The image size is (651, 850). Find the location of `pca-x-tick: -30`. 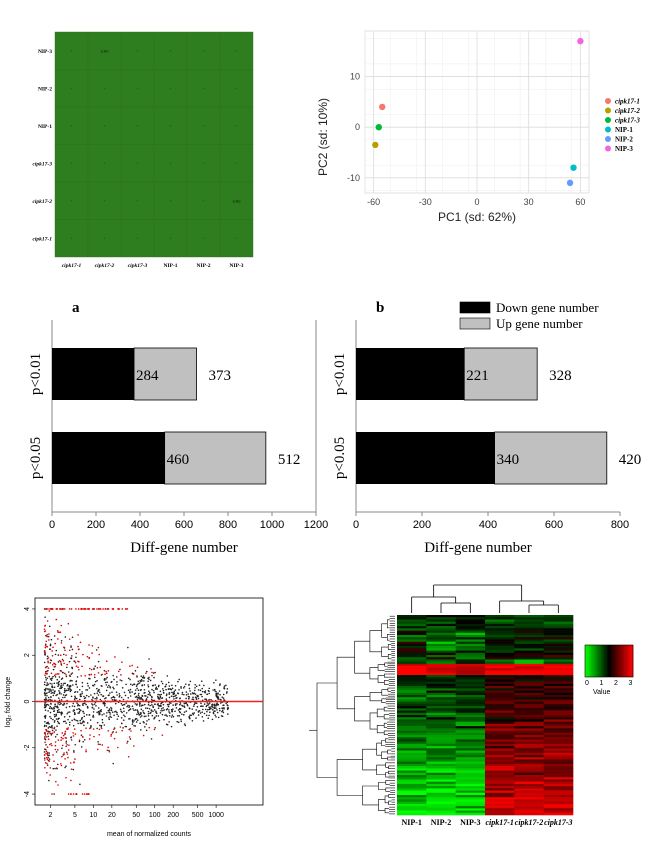

pca-x-tick: -30 is located at coordinates (425, 202).